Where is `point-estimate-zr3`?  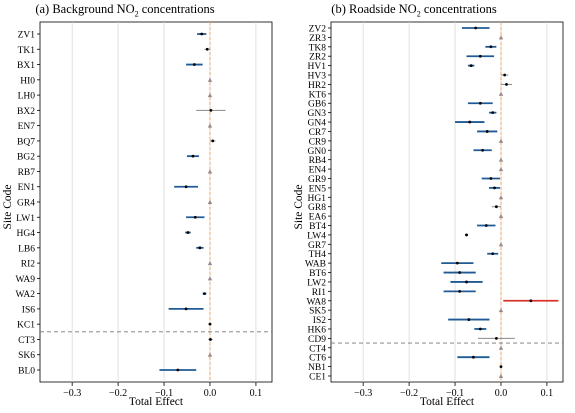 point-estimate-zr3 is located at coordinates (501, 37).